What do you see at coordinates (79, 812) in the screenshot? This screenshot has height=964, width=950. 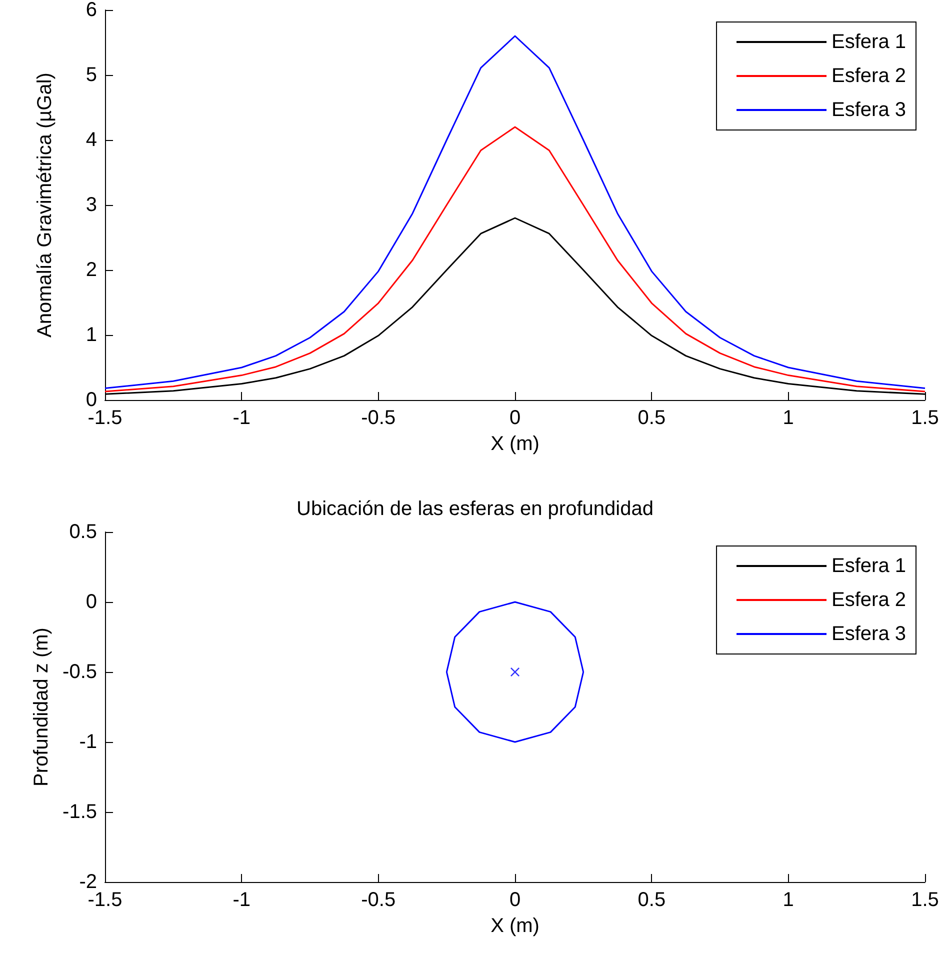 I see `y-tick-label: -1.5` at bounding box center [79, 812].